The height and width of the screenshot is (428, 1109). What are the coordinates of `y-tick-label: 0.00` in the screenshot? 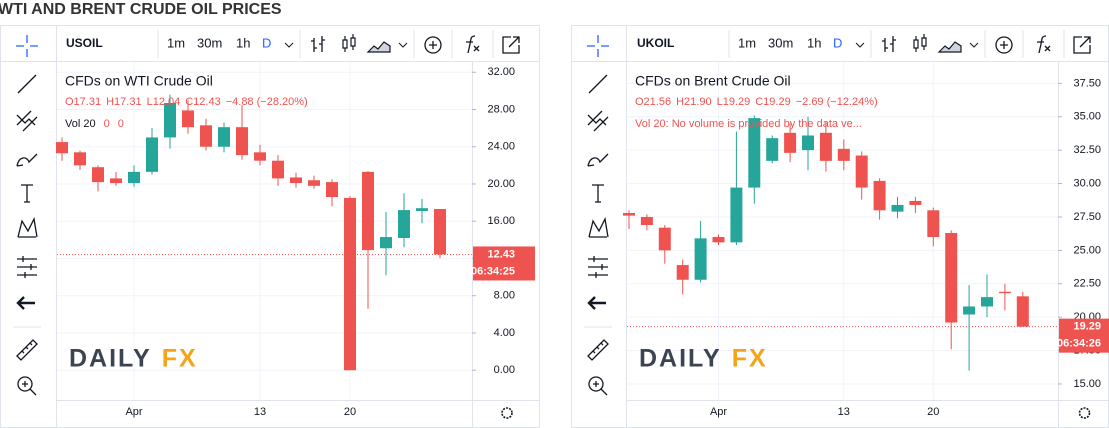 It's located at (504, 370).